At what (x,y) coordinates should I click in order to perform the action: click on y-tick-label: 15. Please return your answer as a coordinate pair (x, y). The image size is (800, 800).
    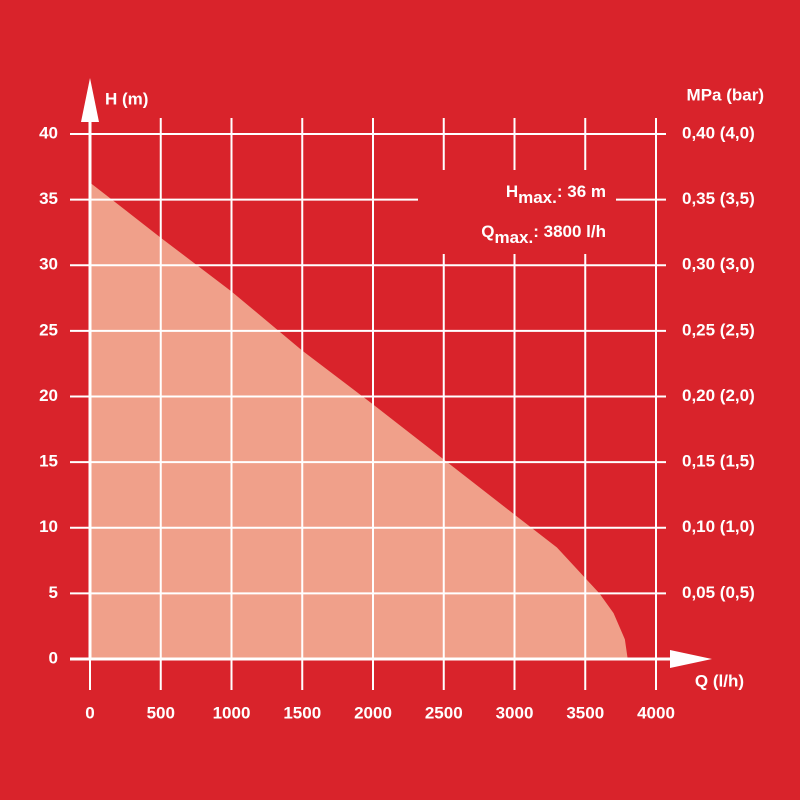
    Looking at the image, I should click on (48, 461).